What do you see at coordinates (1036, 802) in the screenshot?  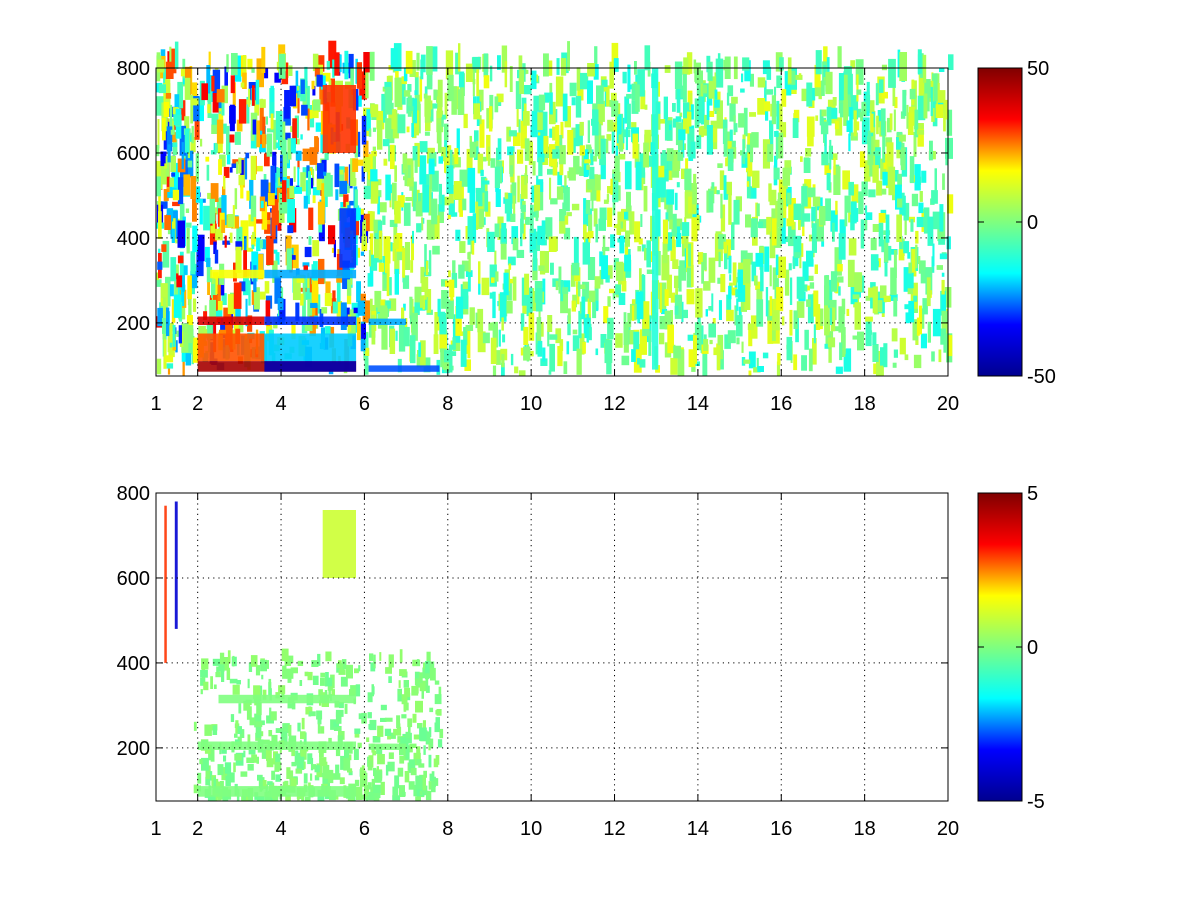 I see `colorbar-tick-label: -5` at bounding box center [1036, 802].